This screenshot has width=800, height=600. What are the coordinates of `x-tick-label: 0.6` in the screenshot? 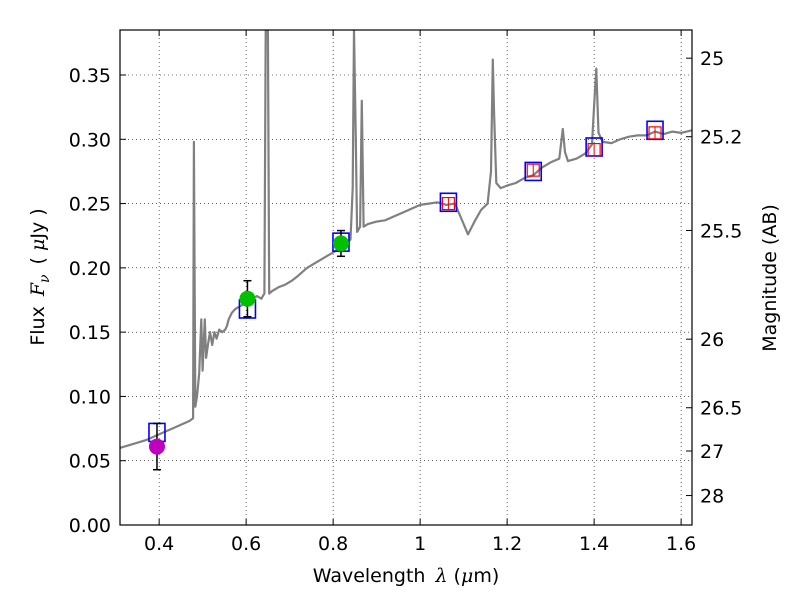 It's located at (246, 544).